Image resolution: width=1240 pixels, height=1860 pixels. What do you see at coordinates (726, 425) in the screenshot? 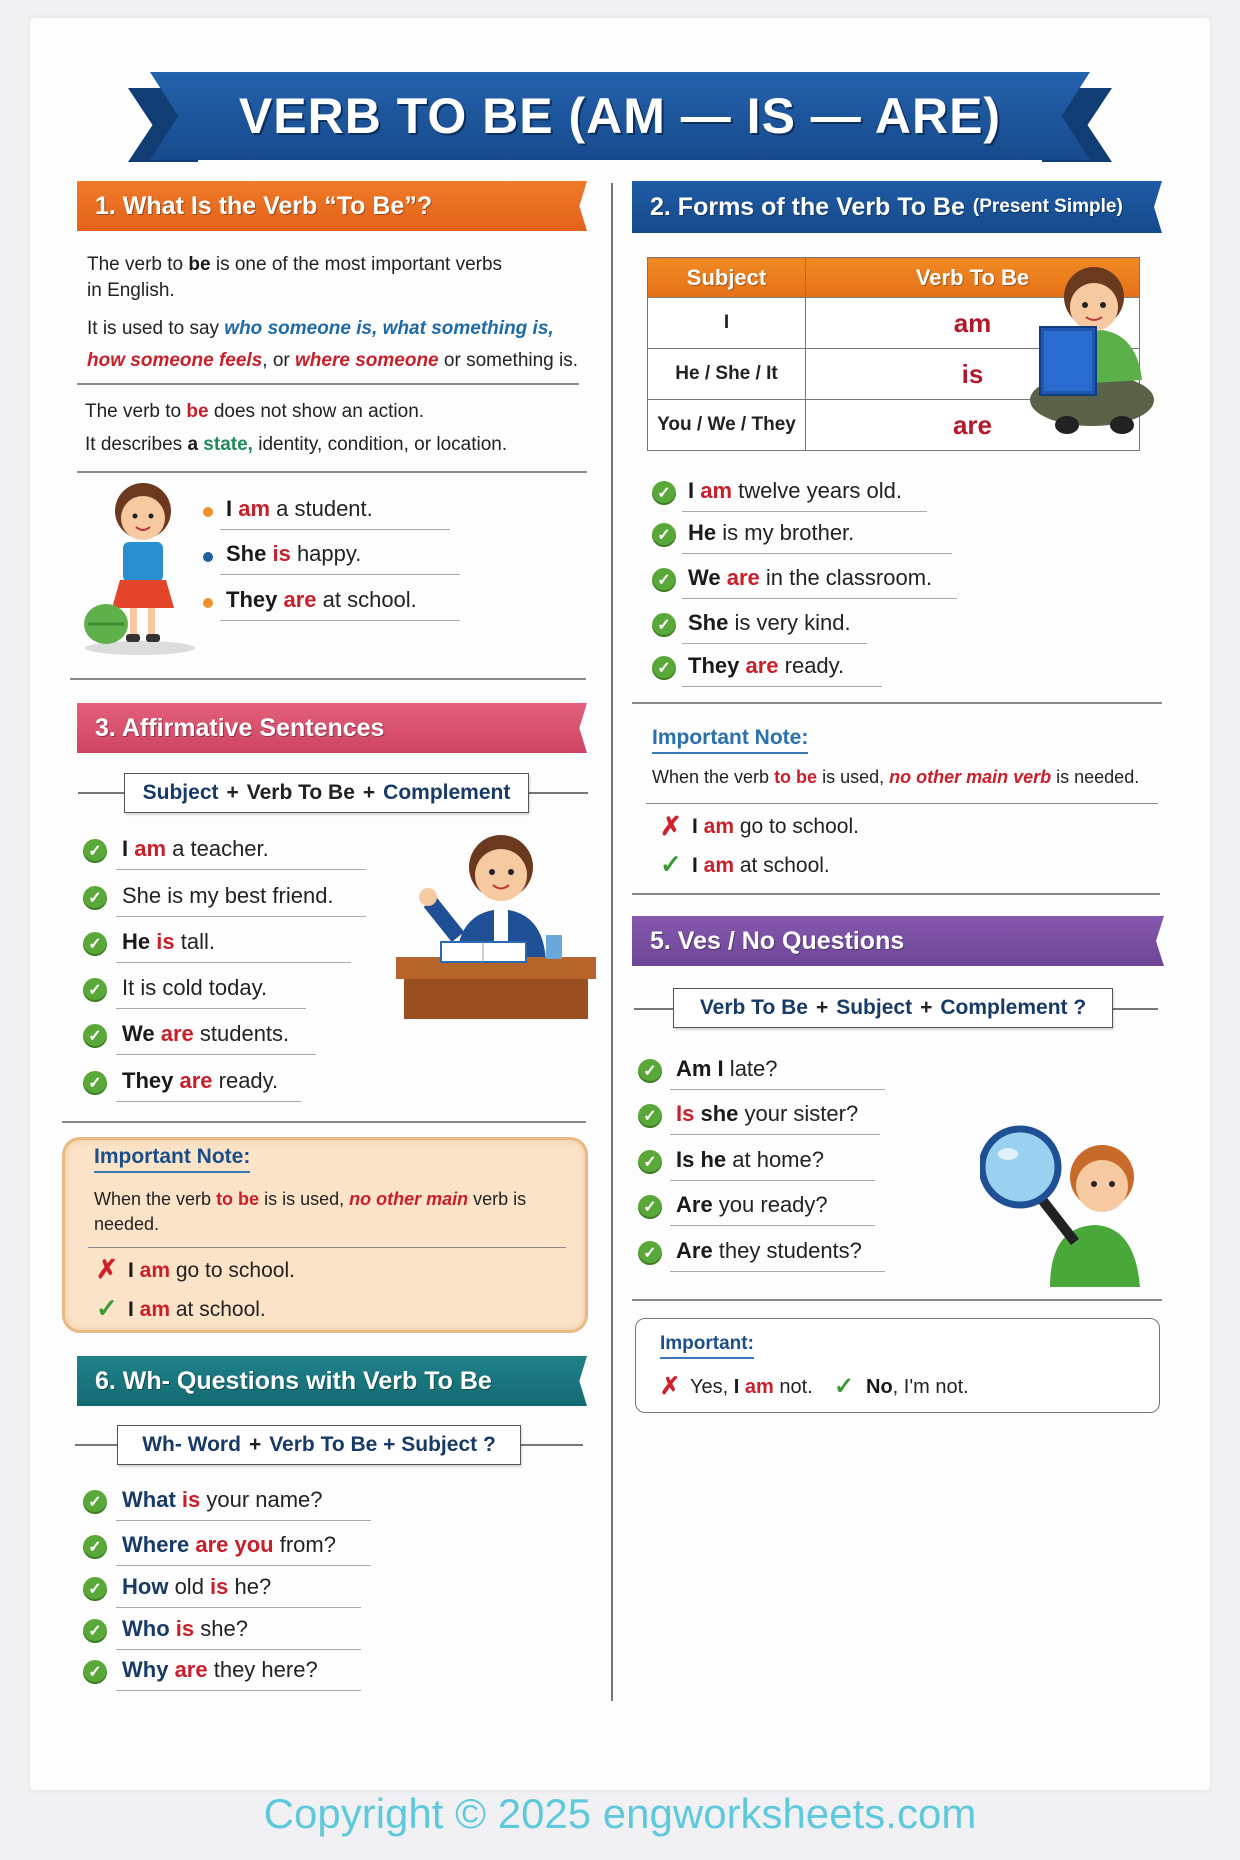
I see `table-cell-subject: You / We / They` at bounding box center [726, 425].